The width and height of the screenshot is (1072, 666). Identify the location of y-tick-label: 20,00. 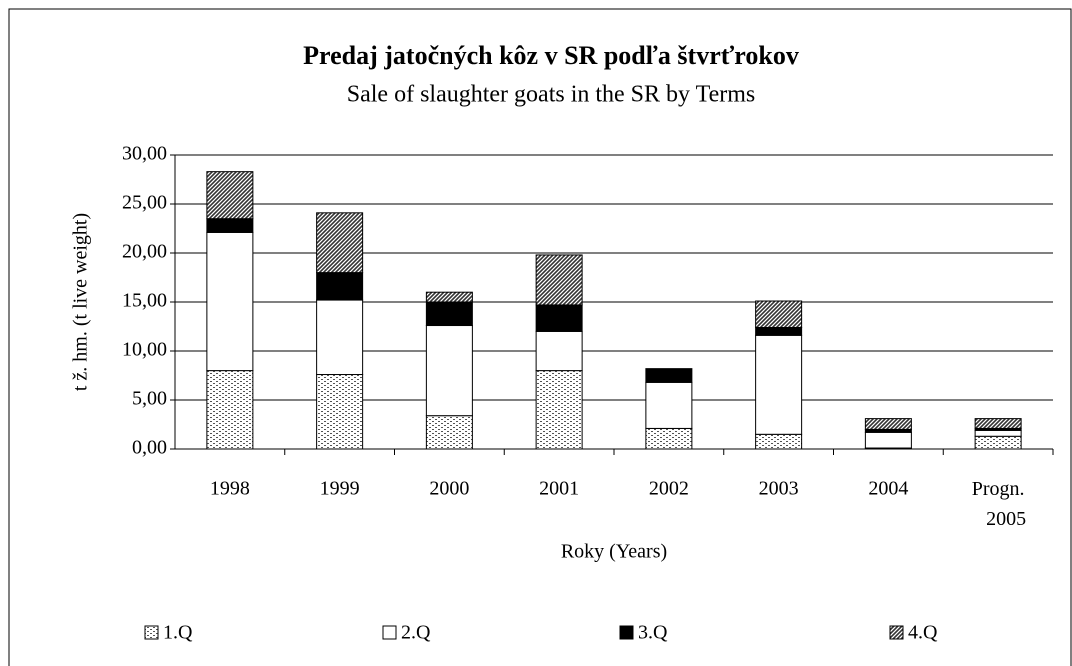
(144, 252).